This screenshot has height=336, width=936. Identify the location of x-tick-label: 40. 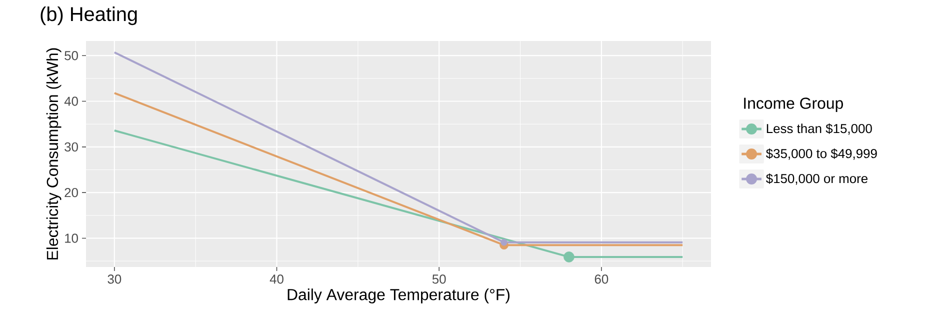
(277, 279).